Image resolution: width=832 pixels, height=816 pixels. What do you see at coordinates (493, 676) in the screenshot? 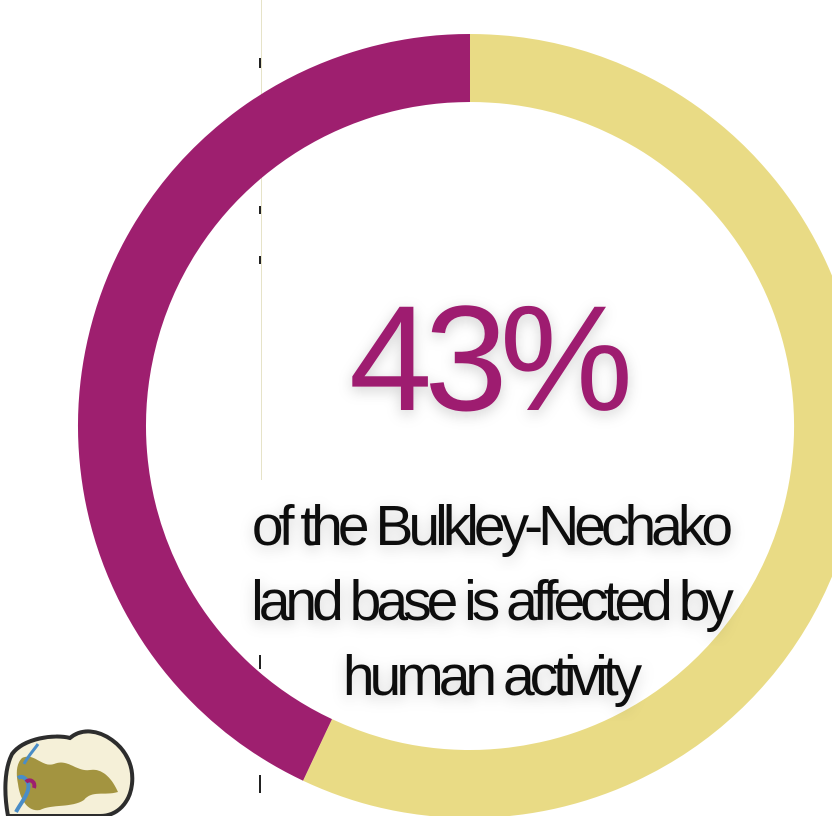
I see `caption-line: human activity` at bounding box center [493, 676].